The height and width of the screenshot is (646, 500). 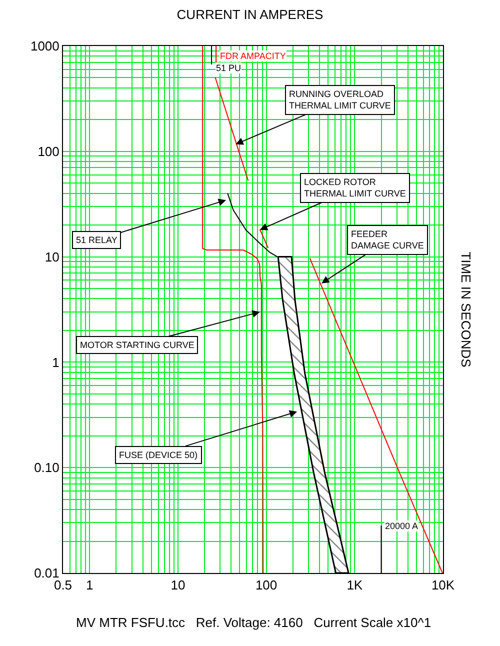 I want to click on text: MV MTR FSFU.tcc Ref. Voltage: 4160 Current Scale x10^1, so click(x=254, y=622).